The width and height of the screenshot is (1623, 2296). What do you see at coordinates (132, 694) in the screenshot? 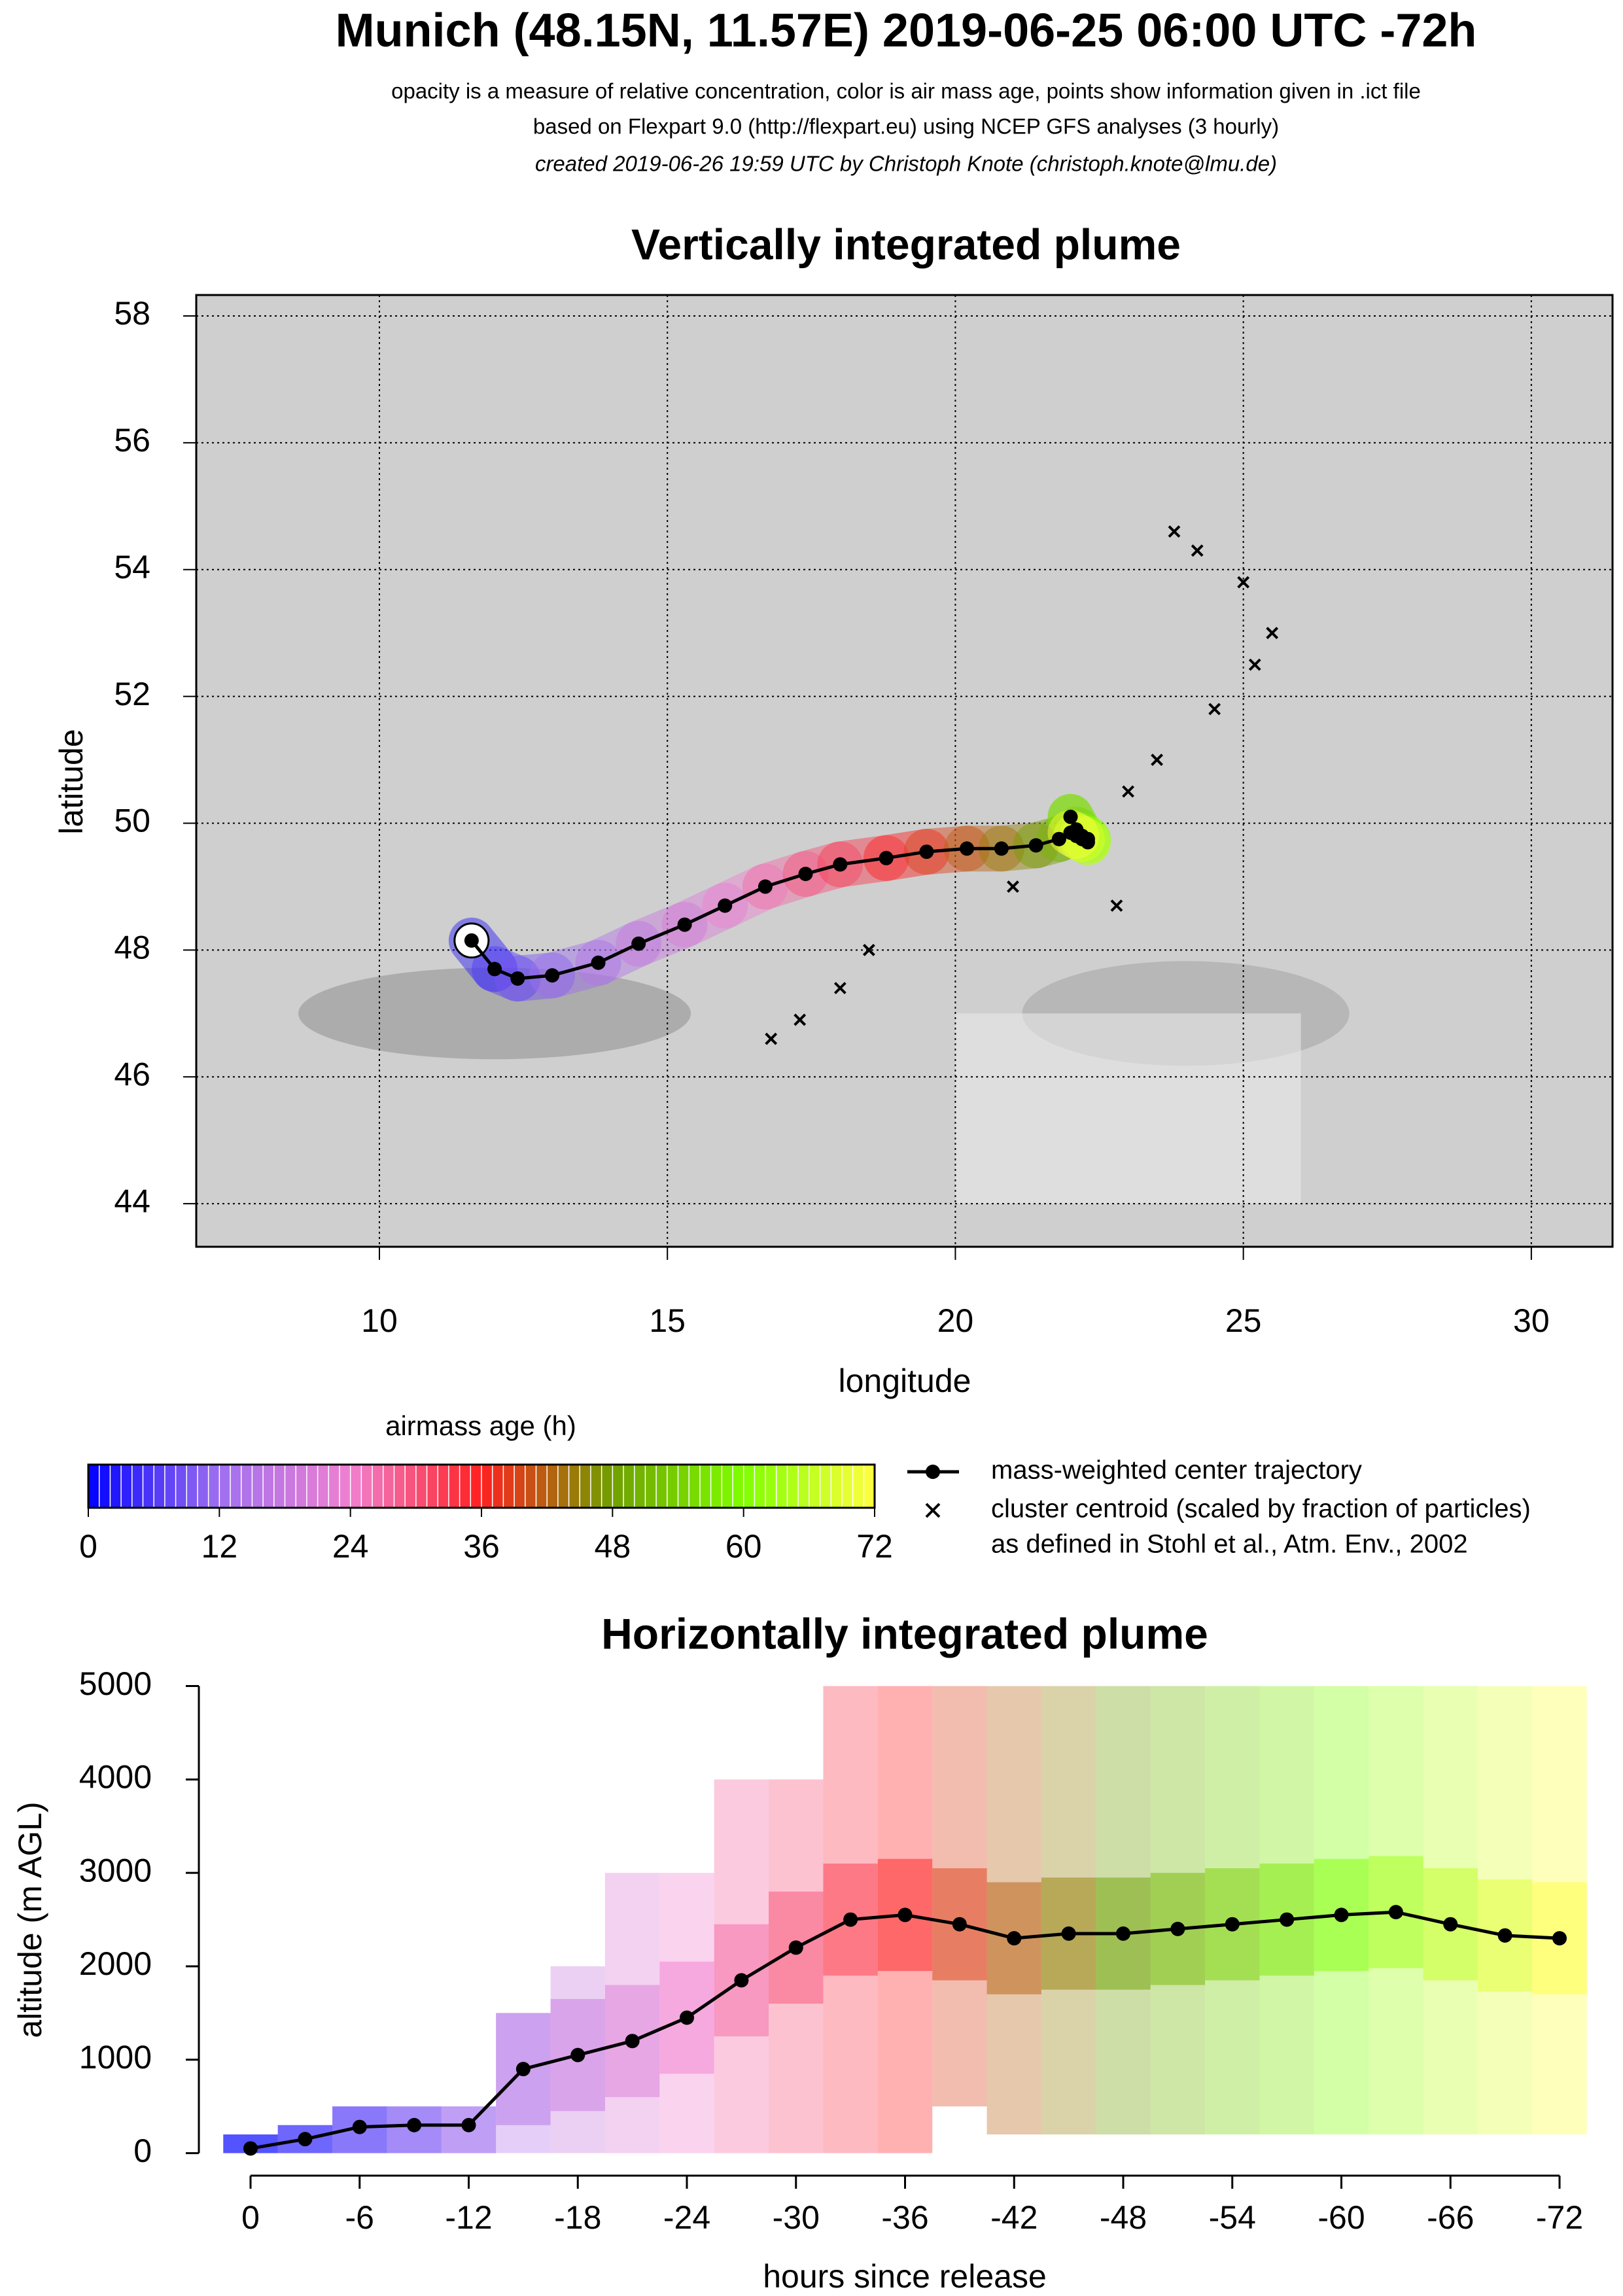
I see `y-tick-label: 52` at bounding box center [132, 694].